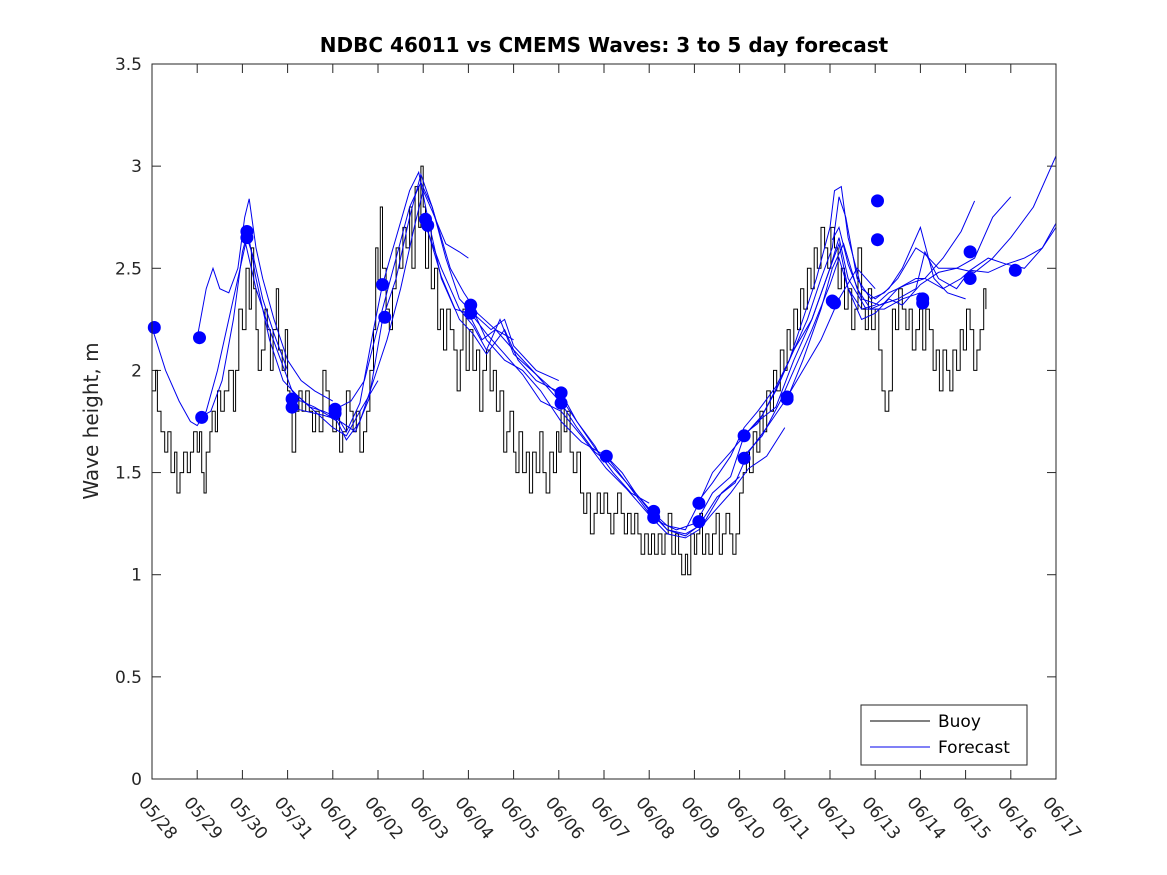  I want to click on y-tick-label: 1, so click(136, 576).